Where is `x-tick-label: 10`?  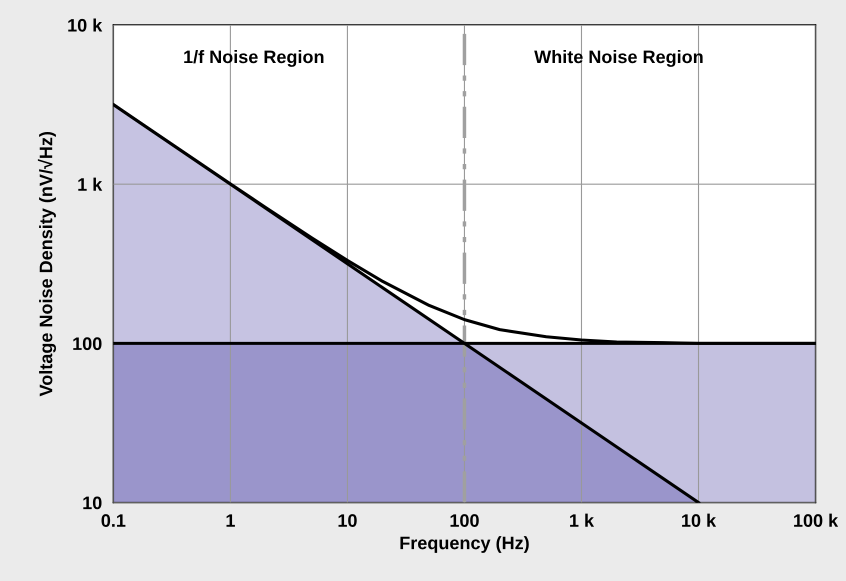 x-tick-label: 10 is located at coordinates (347, 520).